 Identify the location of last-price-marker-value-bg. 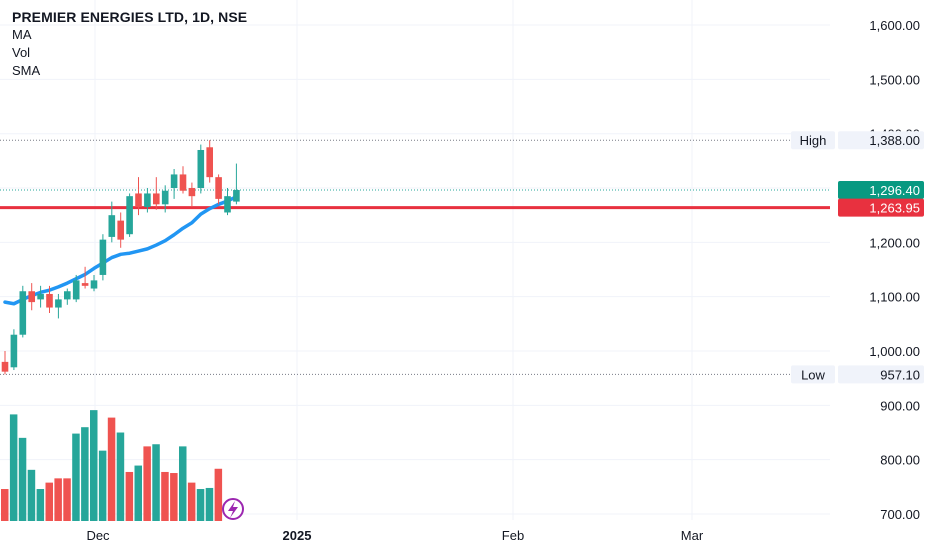
(881, 189).